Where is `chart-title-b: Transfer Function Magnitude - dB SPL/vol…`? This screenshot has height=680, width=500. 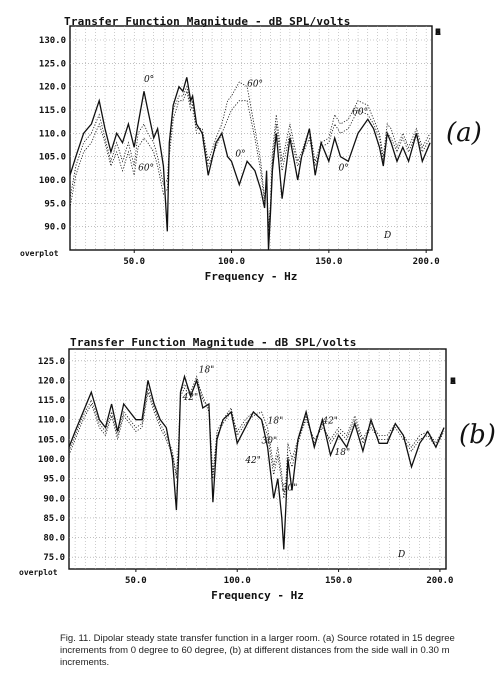
chart-title-b: Transfer Function Magnitude - dB SPL/vol… is located at coordinates (213, 342).